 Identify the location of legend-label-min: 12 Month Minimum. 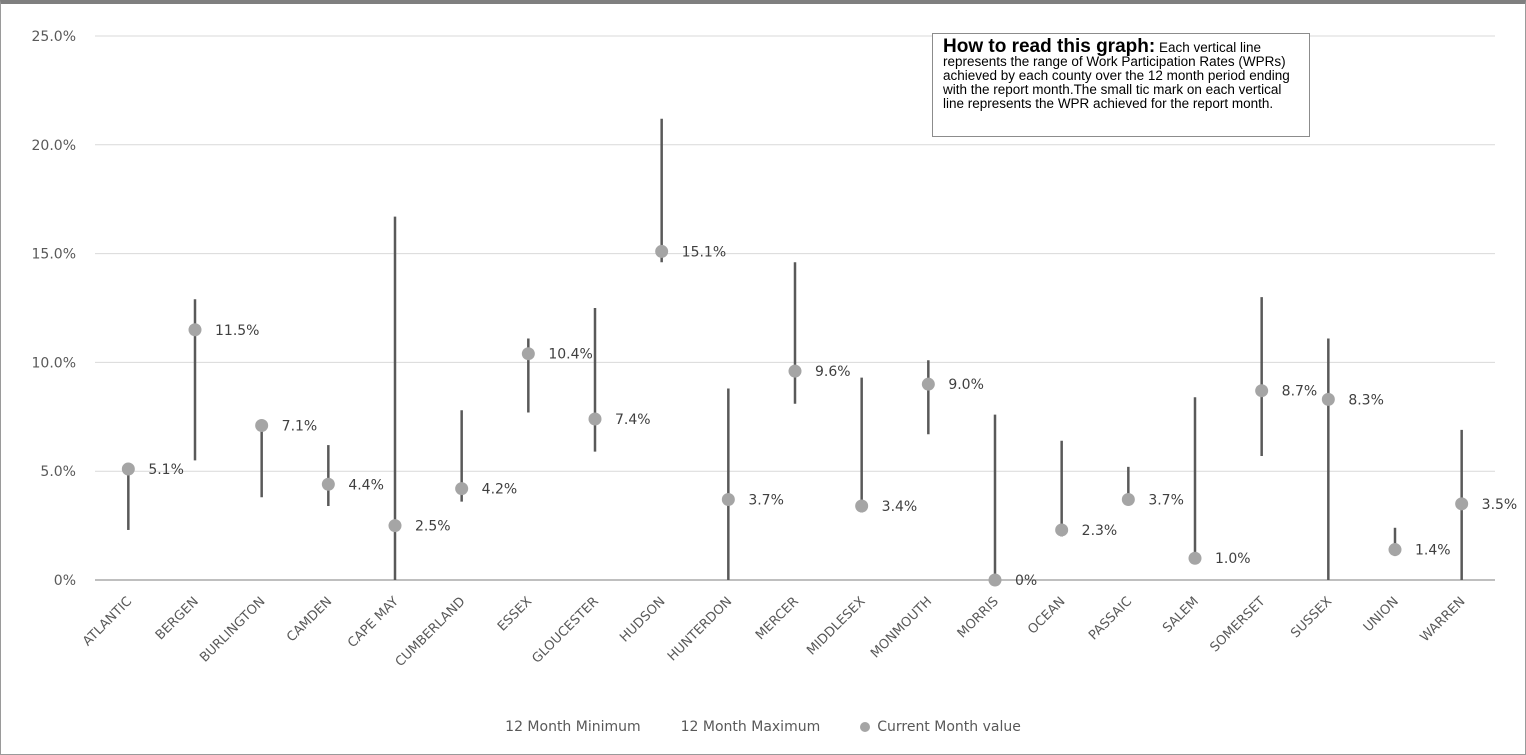
(573, 727).